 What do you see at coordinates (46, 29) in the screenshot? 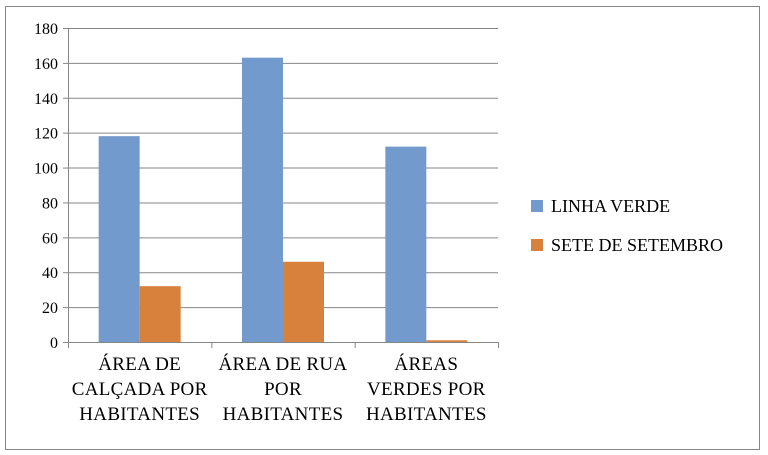
I see `y-tick-label: 180` at bounding box center [46, 29].